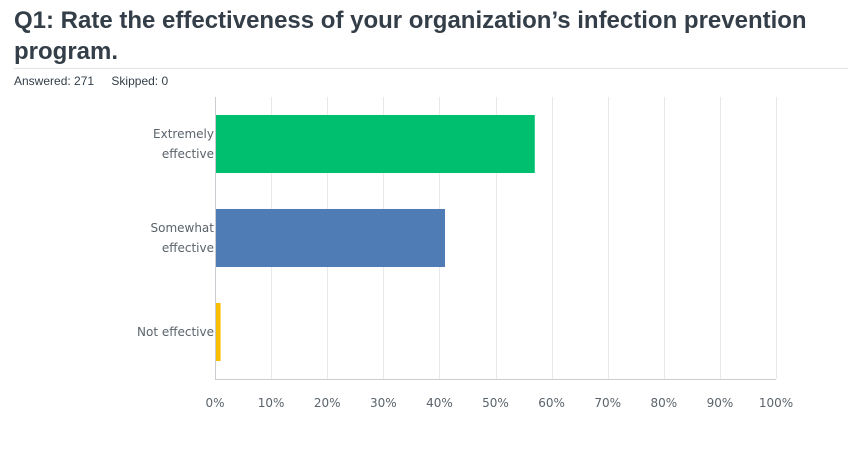  I want to click on x-tick-label: 70%, so click(607, 403).